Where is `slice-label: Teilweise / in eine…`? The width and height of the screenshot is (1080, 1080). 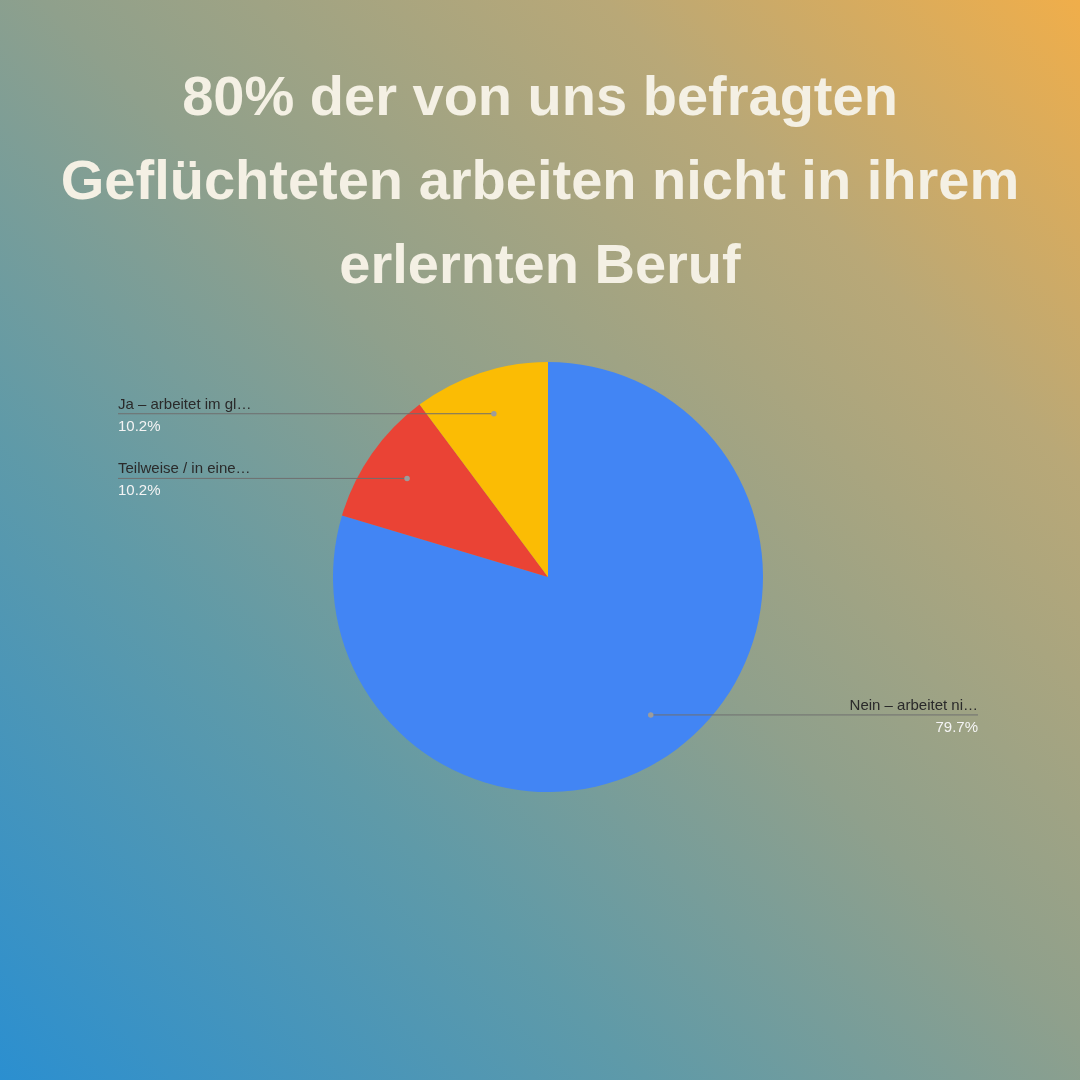
slice-label: Teilweise / in eine… is located at coordinates (184, 468).